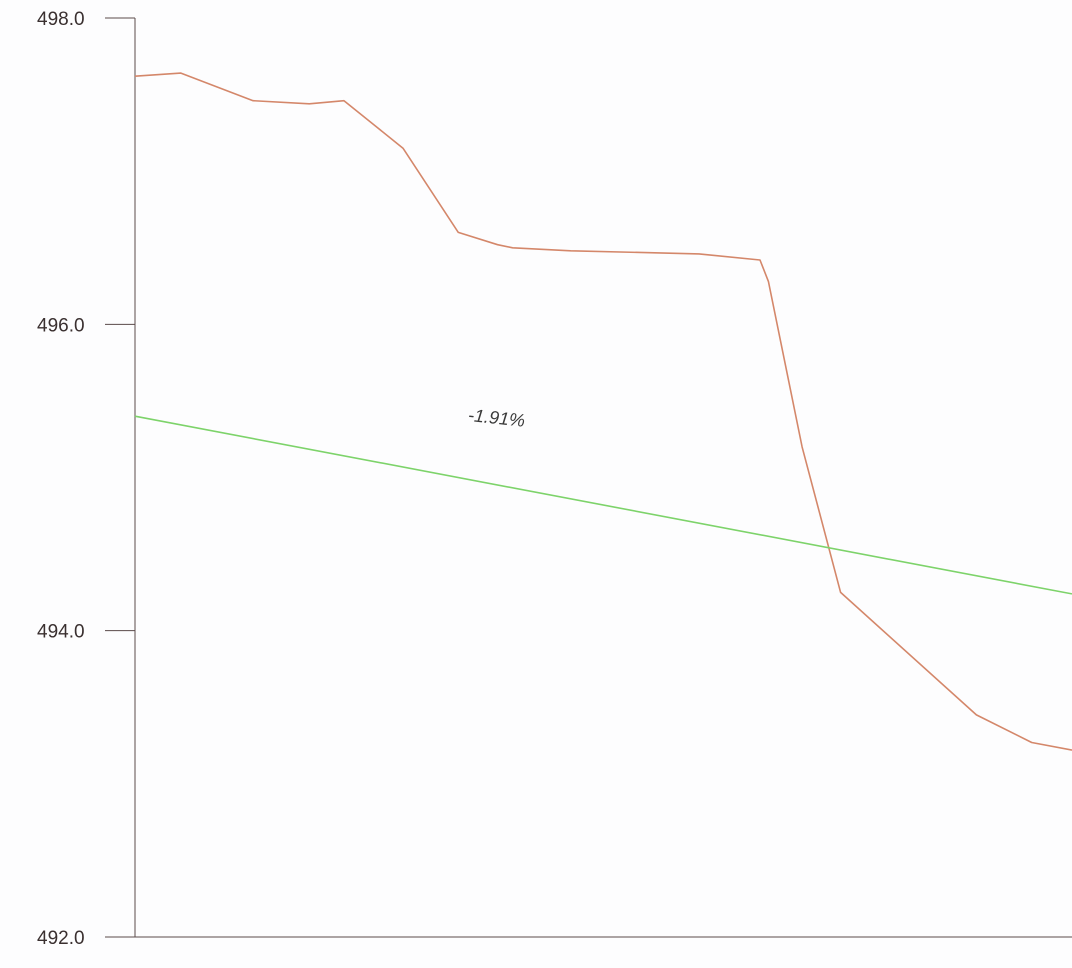 The image size is (1072, 968). Describe the element at coordinates (61, 19) in the screenshot. I see `y-tick-label: 498.0` at that location.